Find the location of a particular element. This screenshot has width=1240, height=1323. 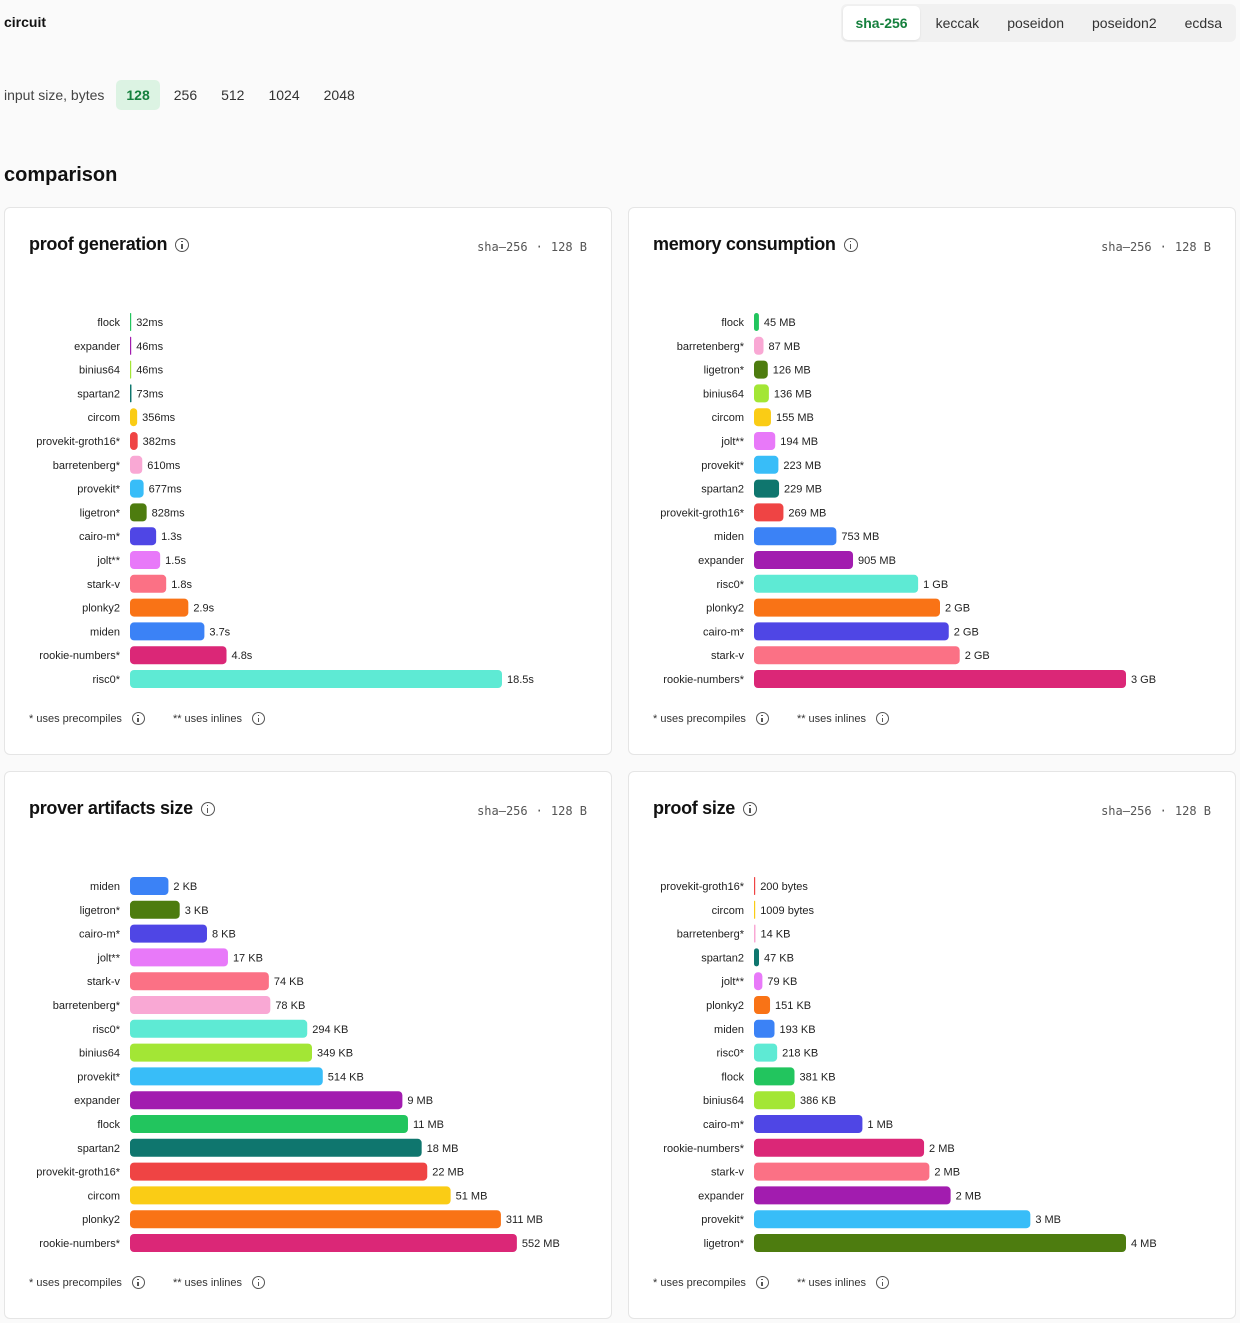

category-label: jolt** is located at coordinates (732, 442).